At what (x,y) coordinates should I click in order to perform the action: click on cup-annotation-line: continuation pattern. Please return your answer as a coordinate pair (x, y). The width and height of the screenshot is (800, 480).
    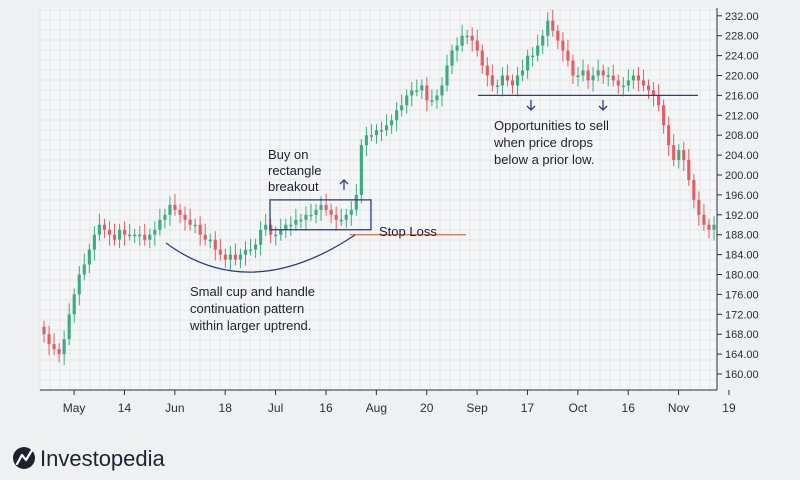
    Looking at the image, I should click on (247, 308).